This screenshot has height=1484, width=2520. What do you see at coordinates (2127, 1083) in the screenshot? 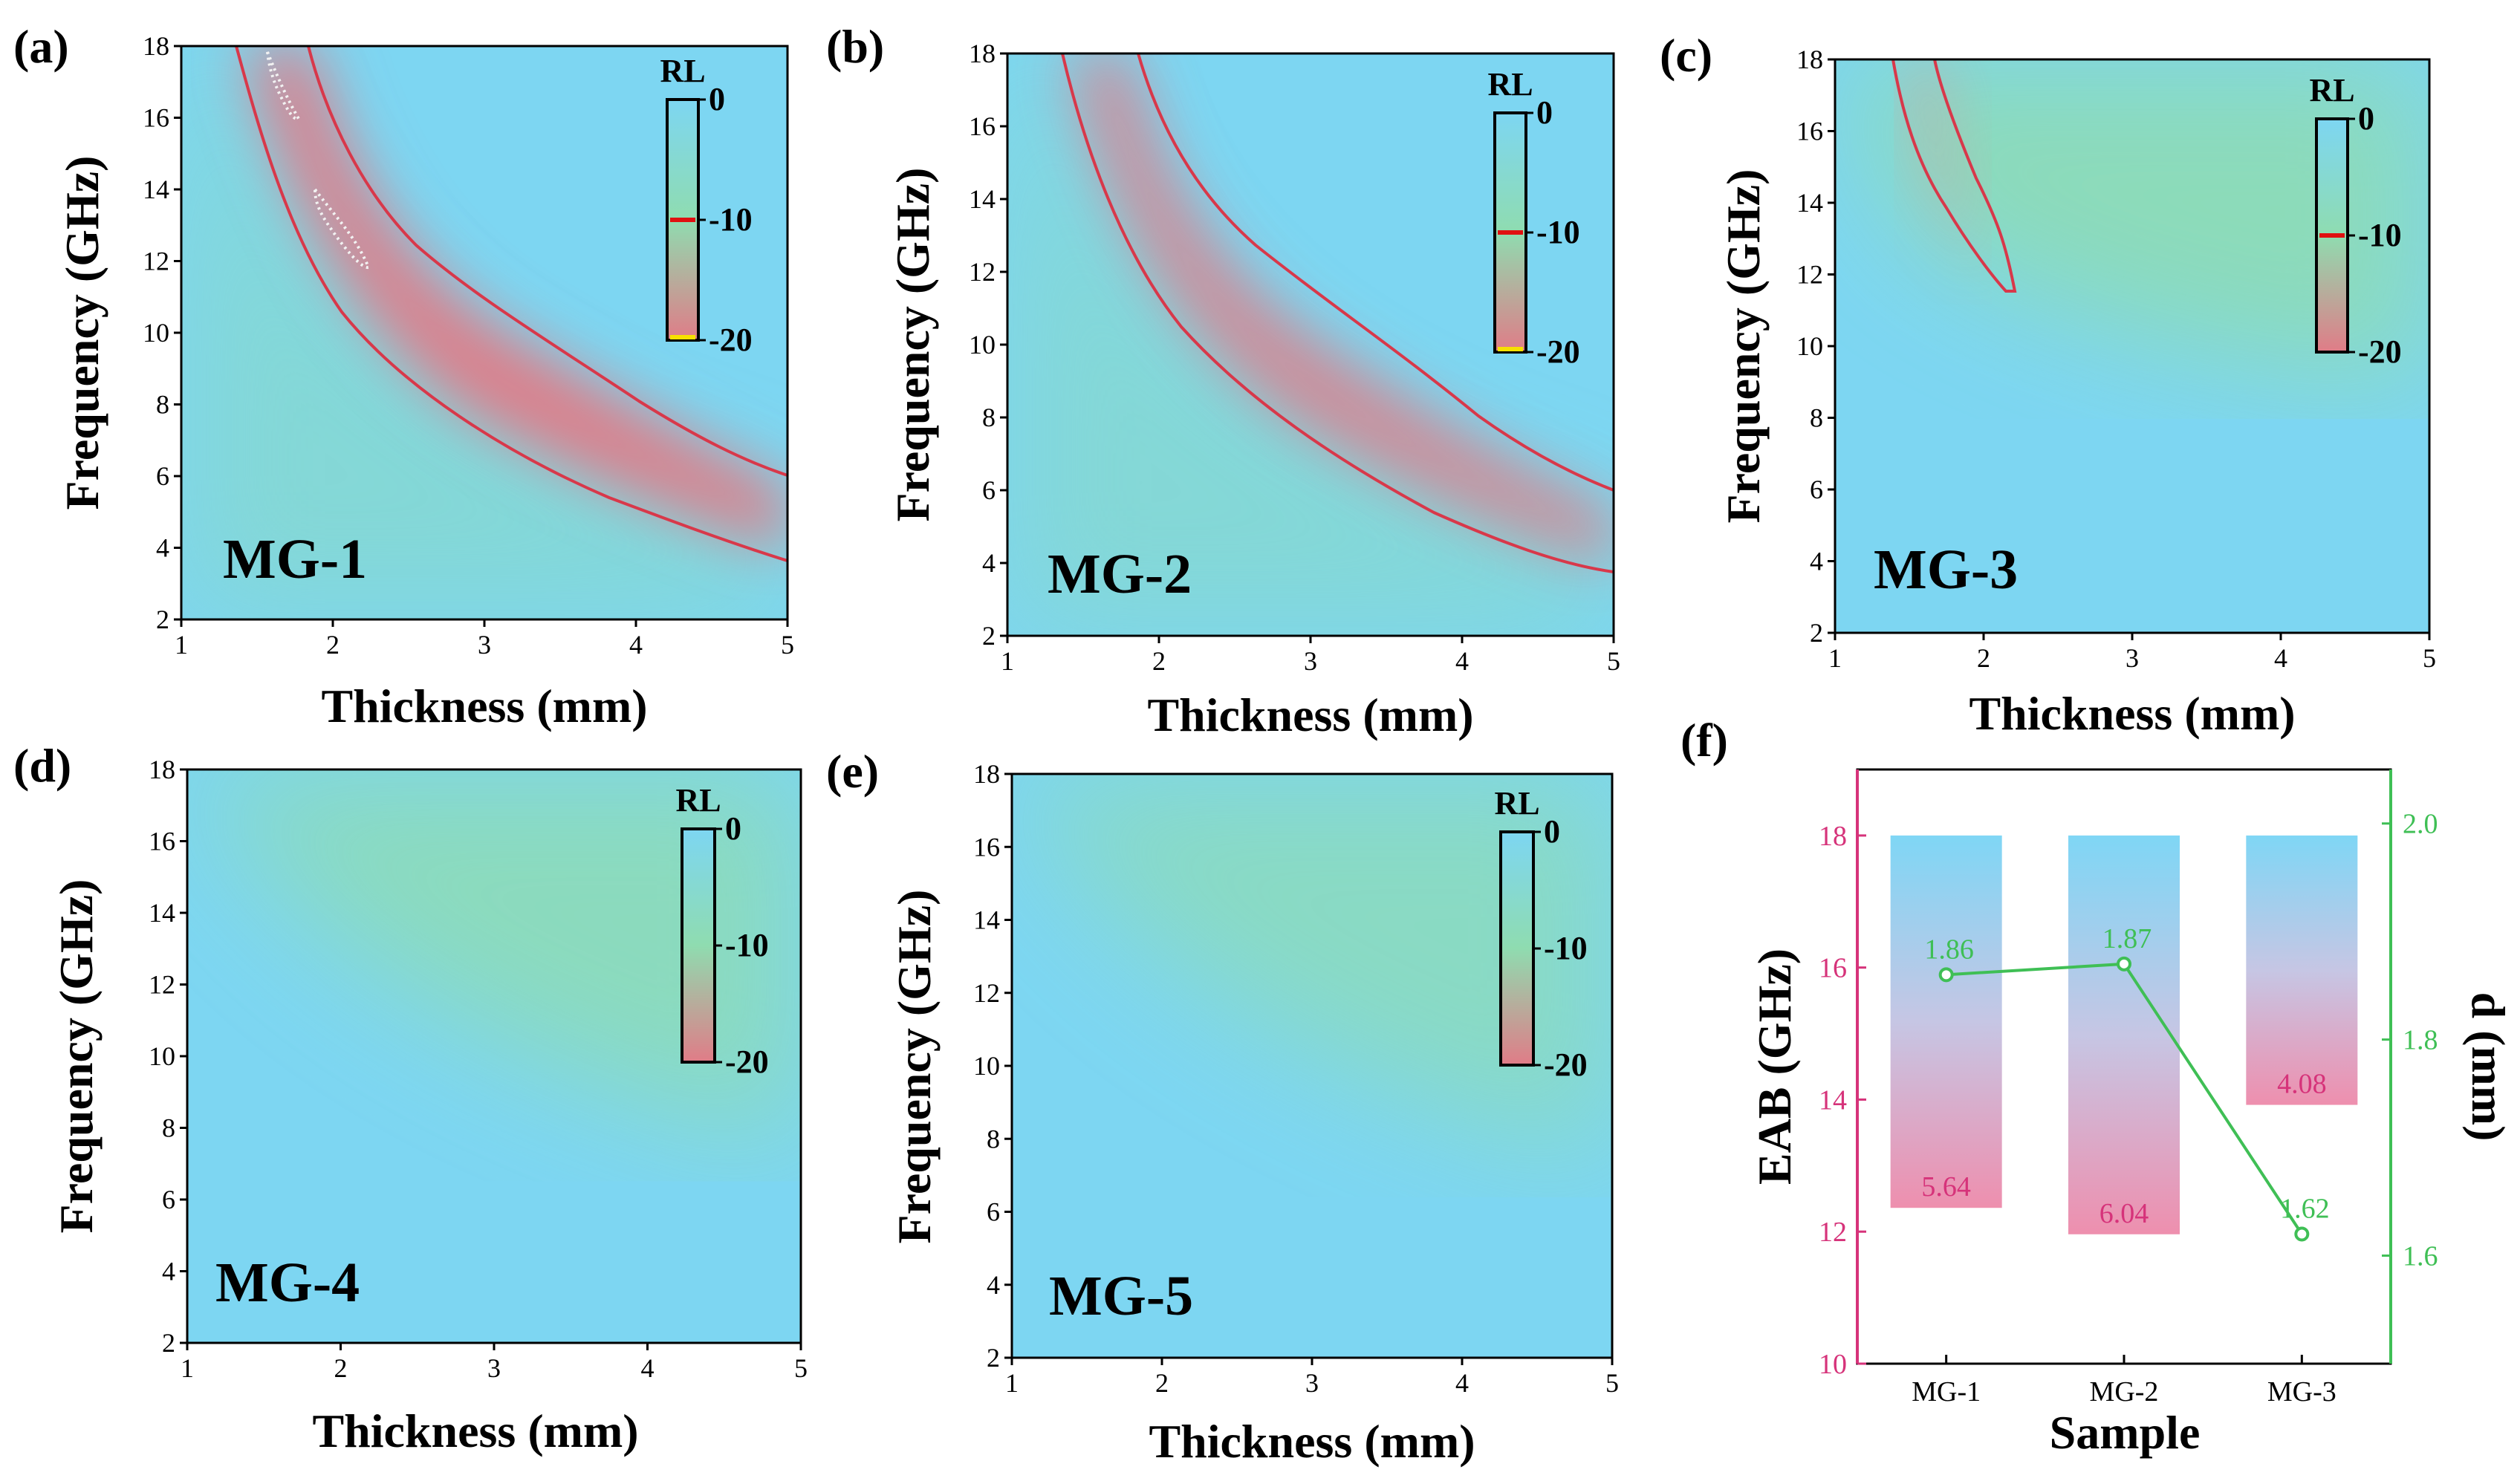
I see `thickness-line: 1.86 1.87 1.62` at bounding box center [2127, 1083].